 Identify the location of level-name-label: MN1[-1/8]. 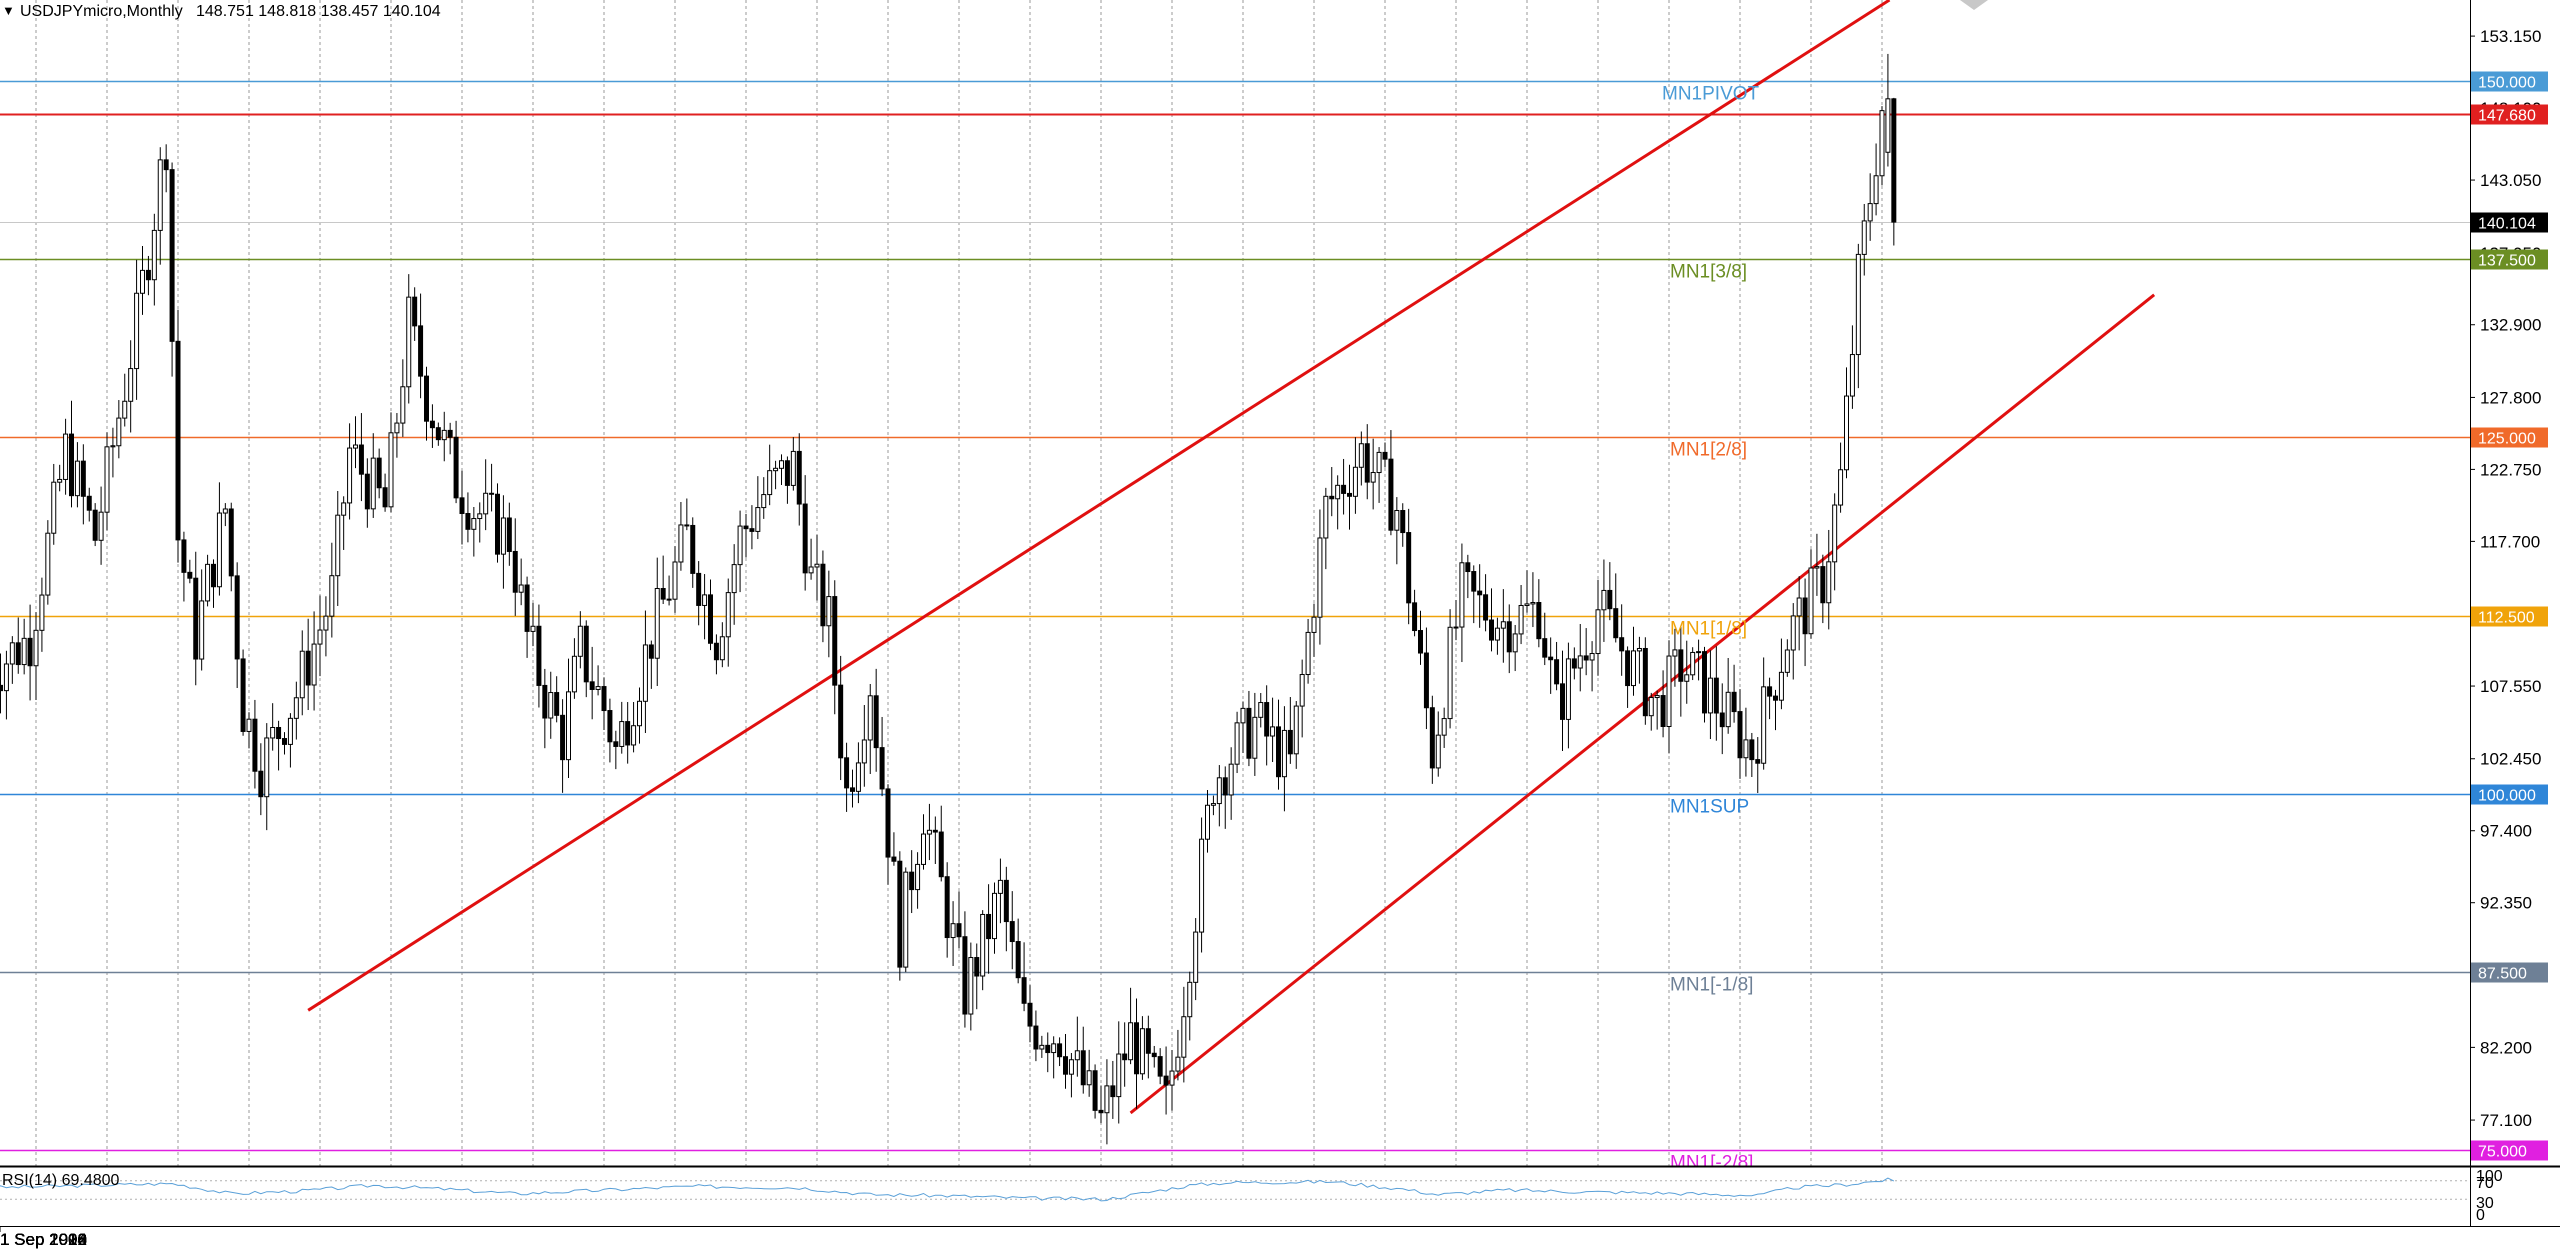
(1711, 985).